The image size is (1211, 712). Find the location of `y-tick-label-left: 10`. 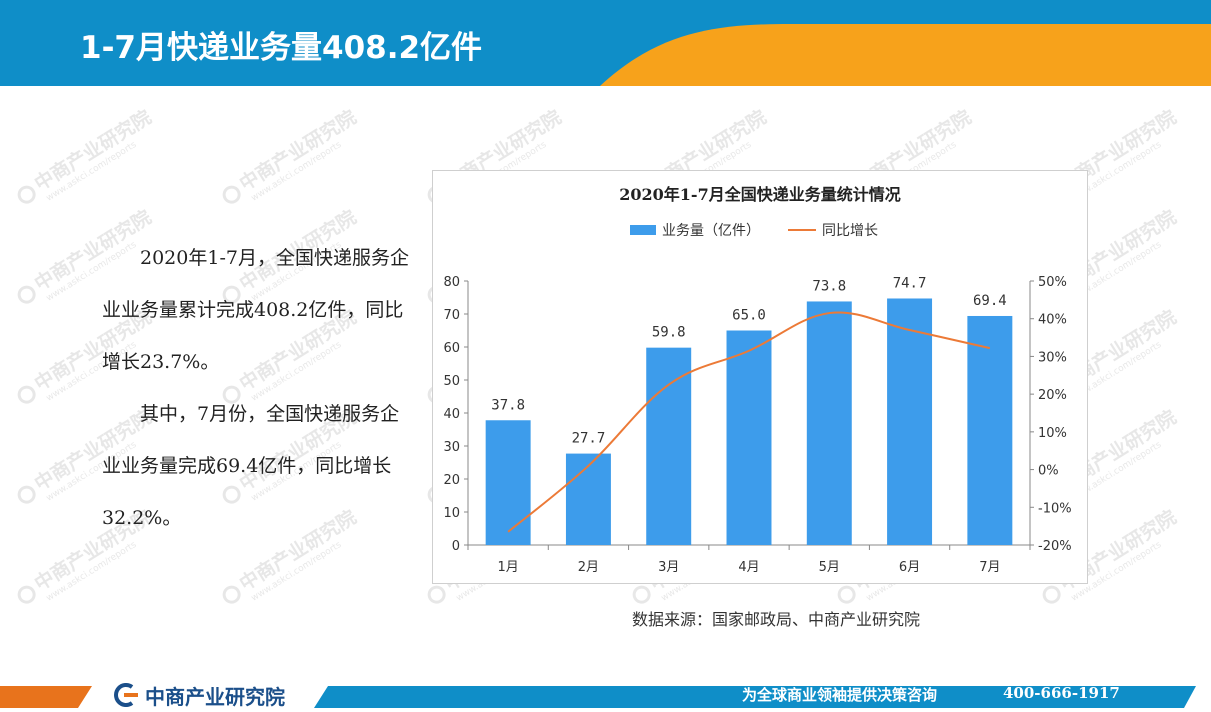

y-tick-label-left: 10 is located at coordinates (451, 513).